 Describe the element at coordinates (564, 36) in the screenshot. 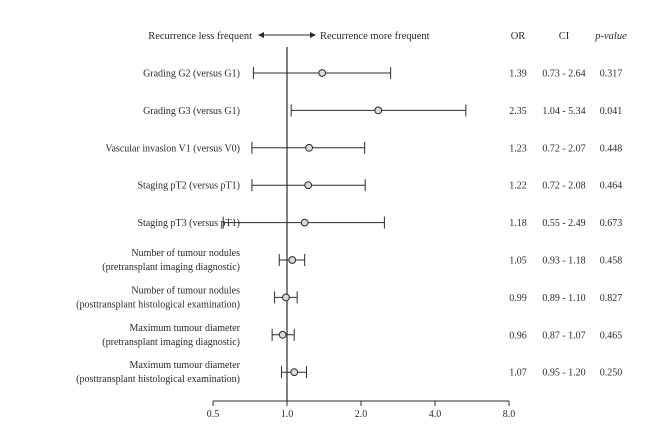

I see `column-header-ci: CI` at that location.